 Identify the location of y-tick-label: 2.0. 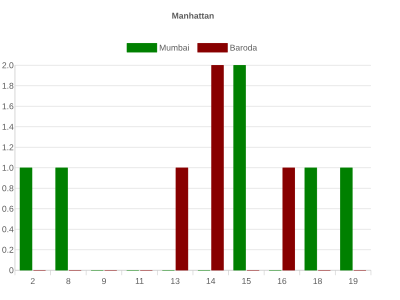
(8, 65).